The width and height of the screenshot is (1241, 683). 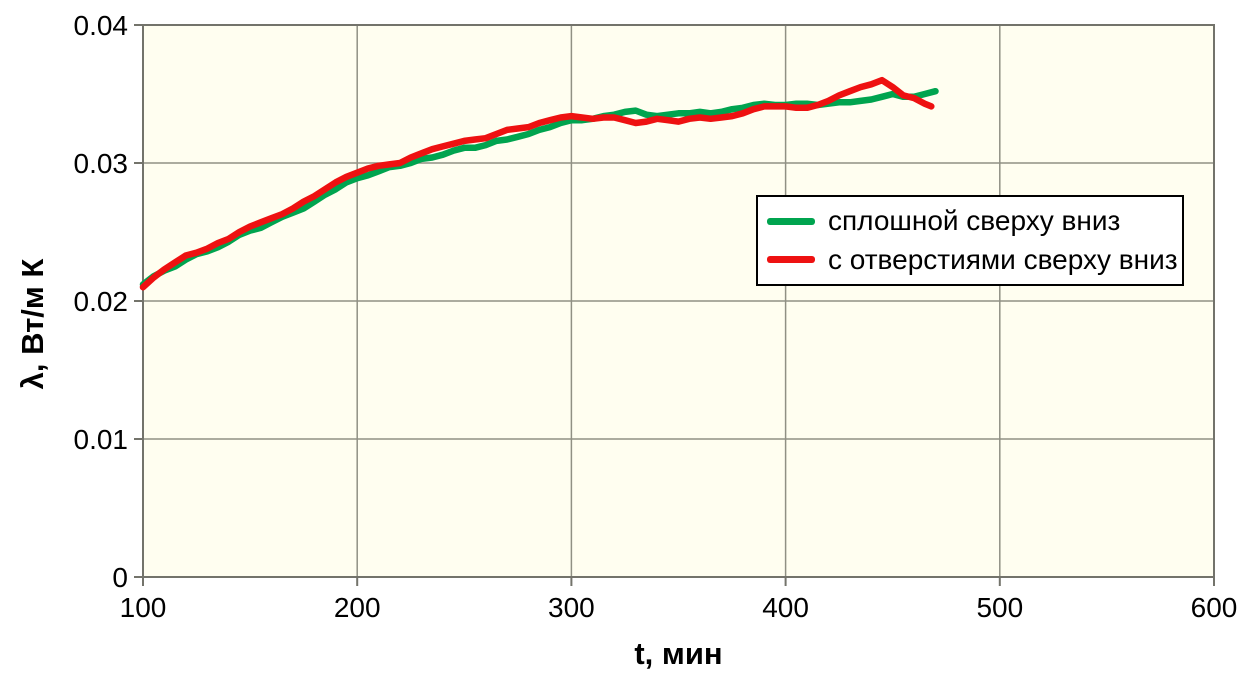 I want to click on legend-item-holes: с отверстиями сверху вниз, so click(x=974, y=259).